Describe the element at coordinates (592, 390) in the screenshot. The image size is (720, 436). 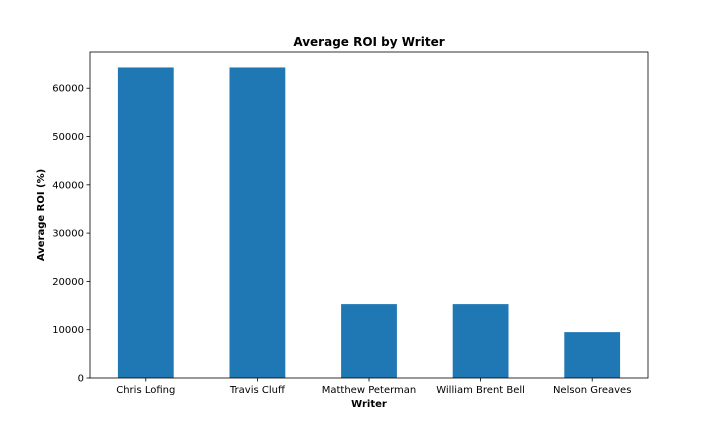
I see `x-tick-label-4: Nelson Greaves` at that location.